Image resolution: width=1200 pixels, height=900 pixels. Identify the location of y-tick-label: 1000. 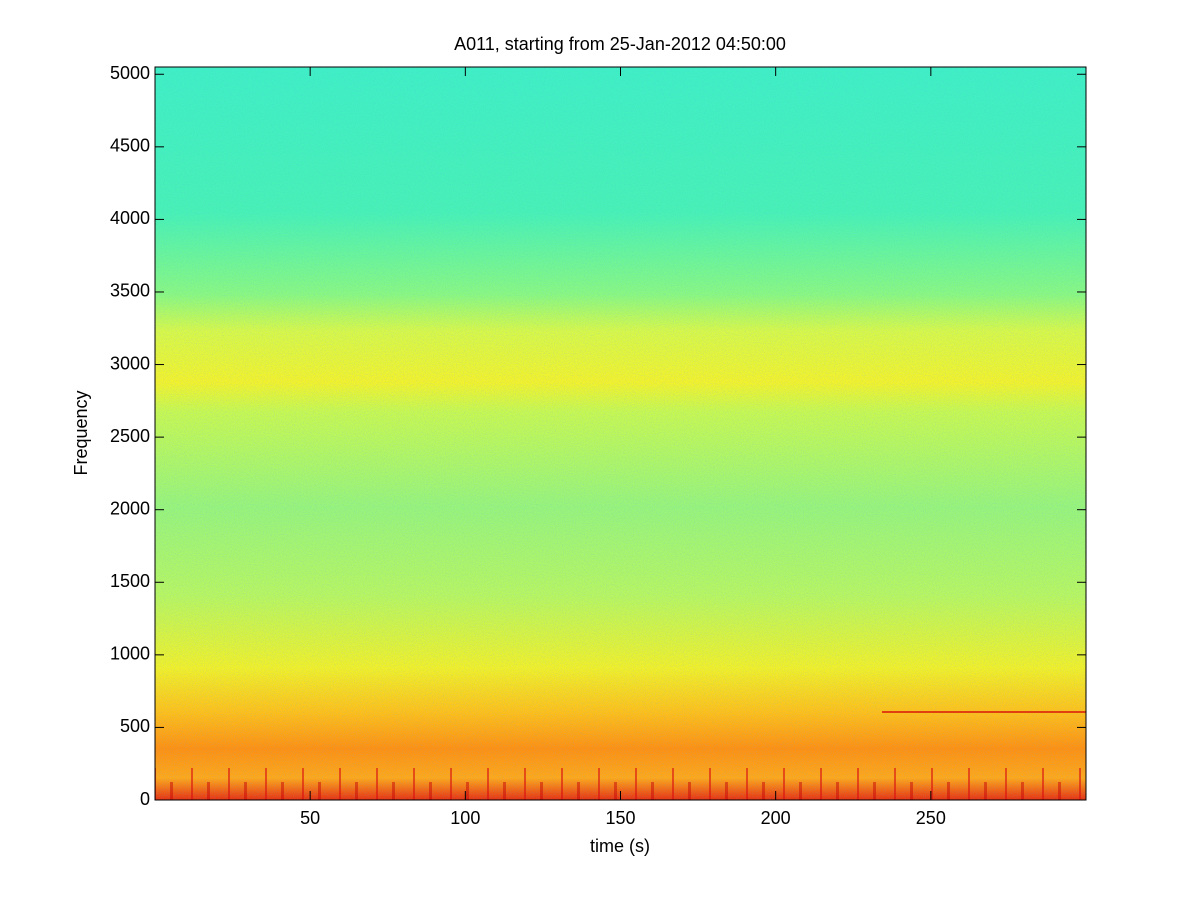
(130, 654).